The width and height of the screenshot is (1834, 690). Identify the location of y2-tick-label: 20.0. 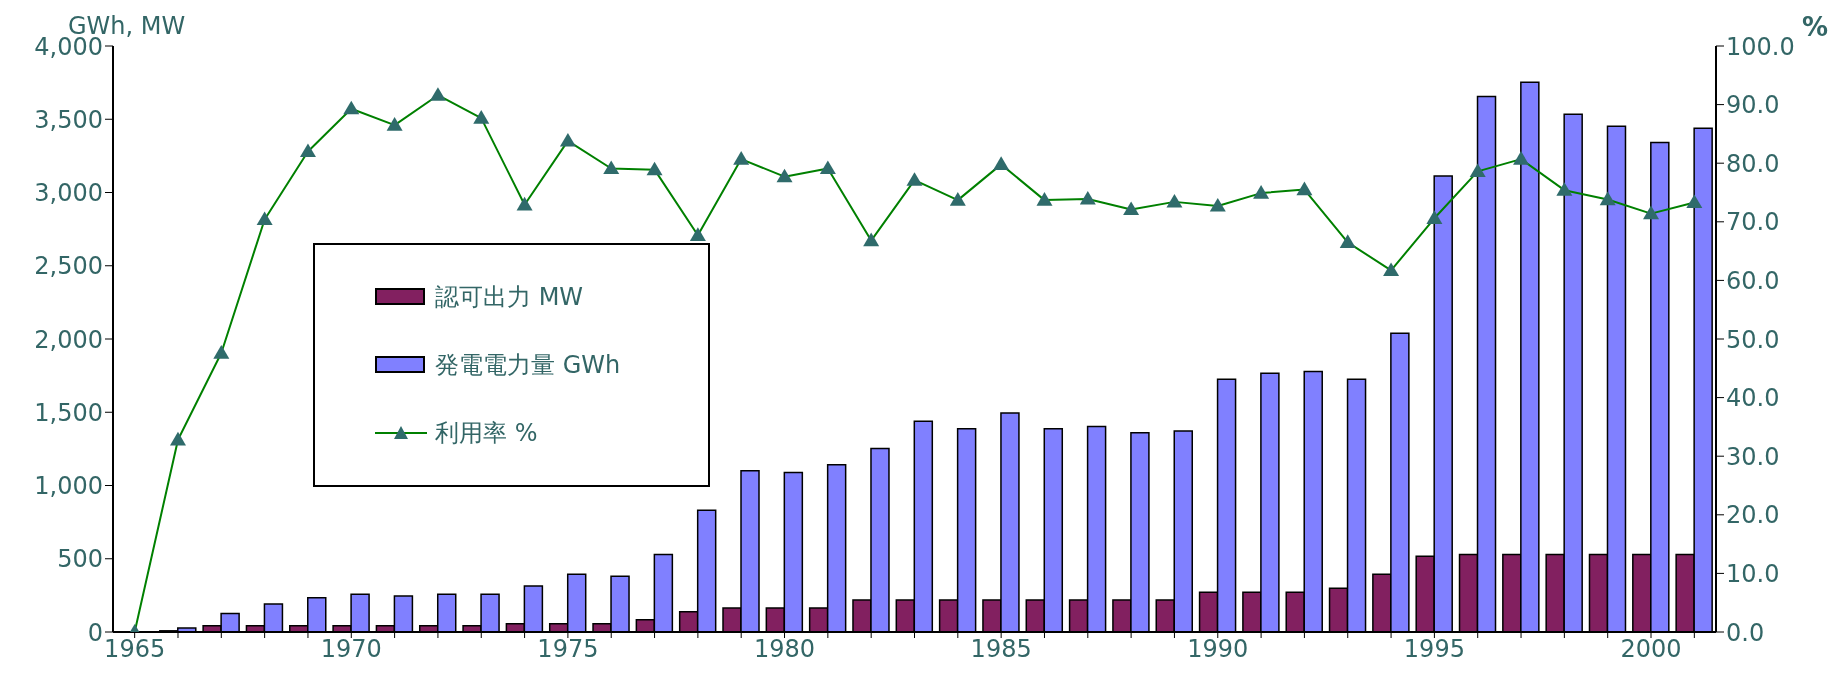
(1753, 515).